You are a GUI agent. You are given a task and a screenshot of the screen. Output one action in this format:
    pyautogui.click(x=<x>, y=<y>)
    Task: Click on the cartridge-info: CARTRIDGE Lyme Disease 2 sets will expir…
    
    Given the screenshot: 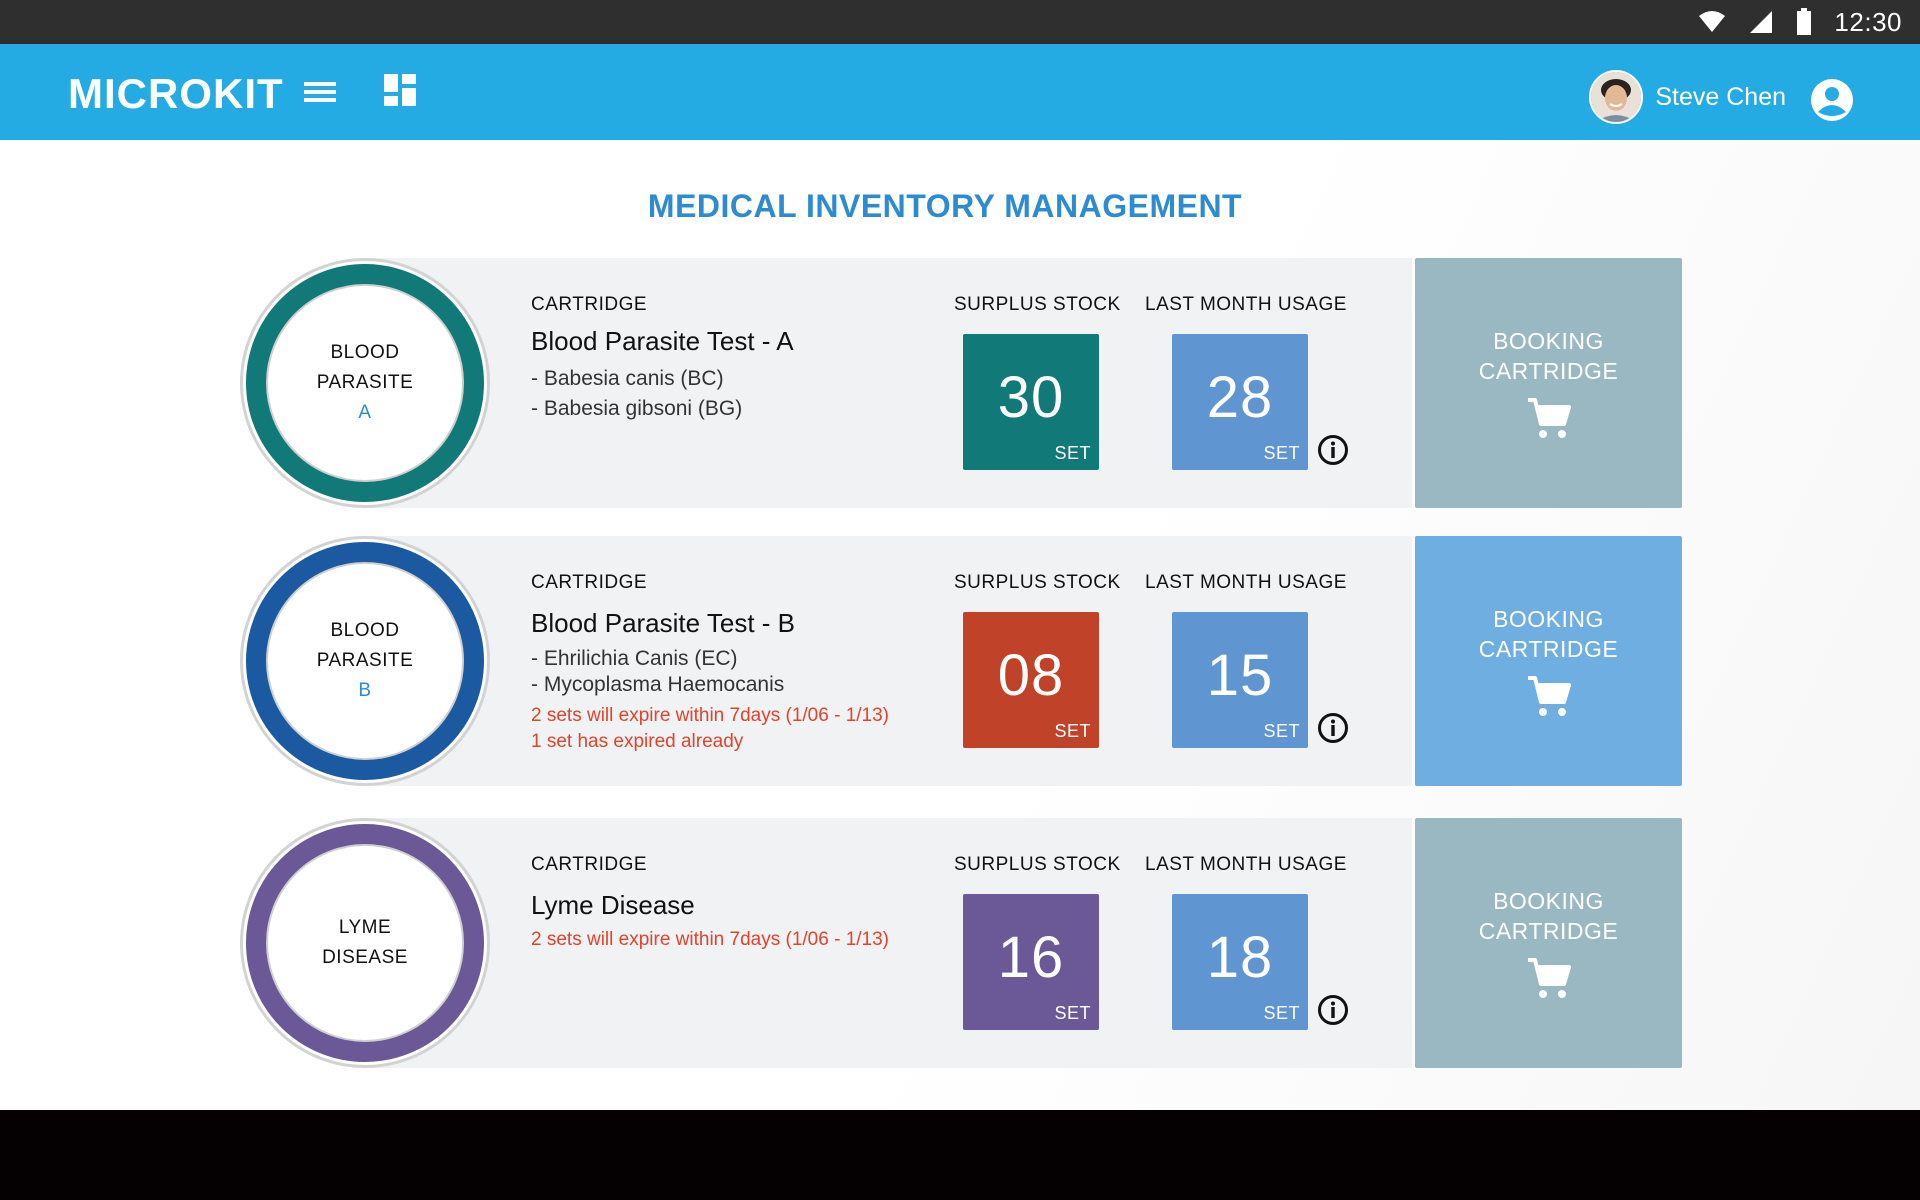 What is the action you would take?
    pyautogui.click(x=741, y=902)
    